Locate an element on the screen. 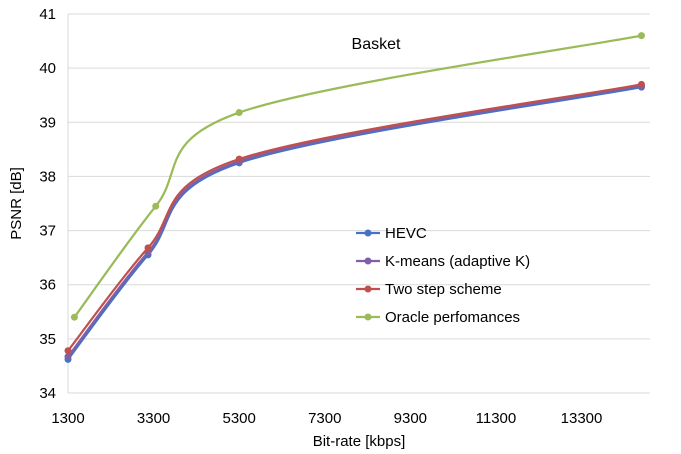 This screenshot has height=454, width=681. y-tick-label: 38 is located at coordinates (47, 176).